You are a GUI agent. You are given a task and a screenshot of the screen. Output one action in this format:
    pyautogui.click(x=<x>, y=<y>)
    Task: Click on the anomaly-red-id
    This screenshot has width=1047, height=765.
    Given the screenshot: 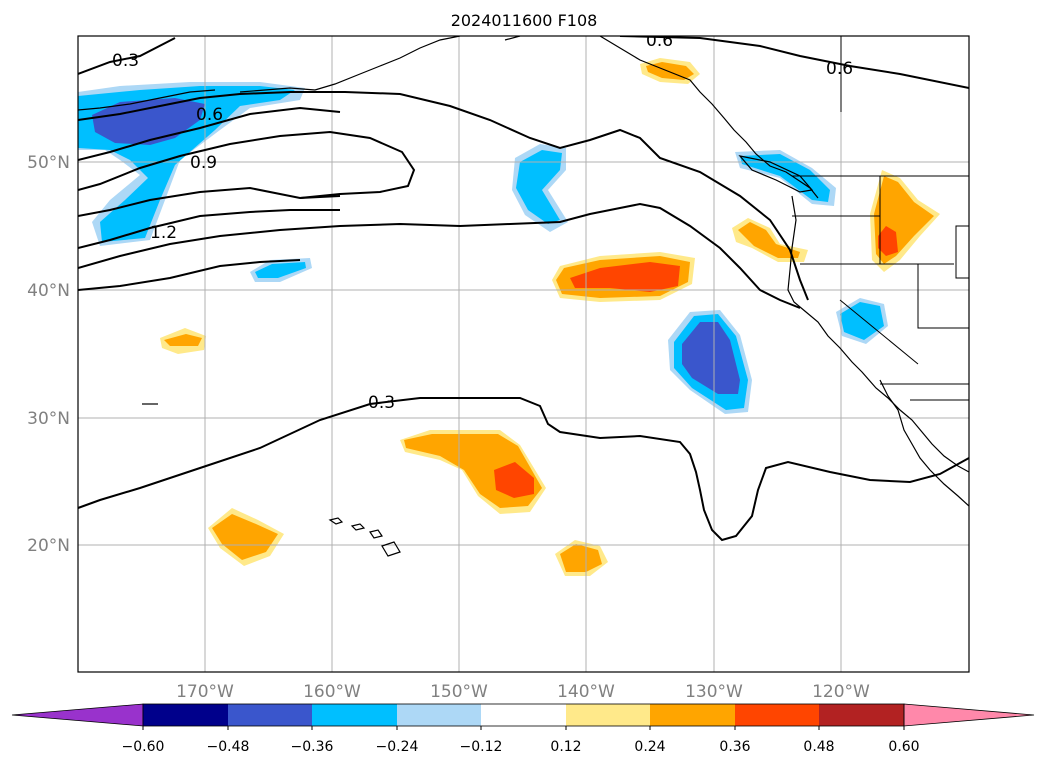 What is the action you would take?
    pyautogui.click(x=888, y=241)
    